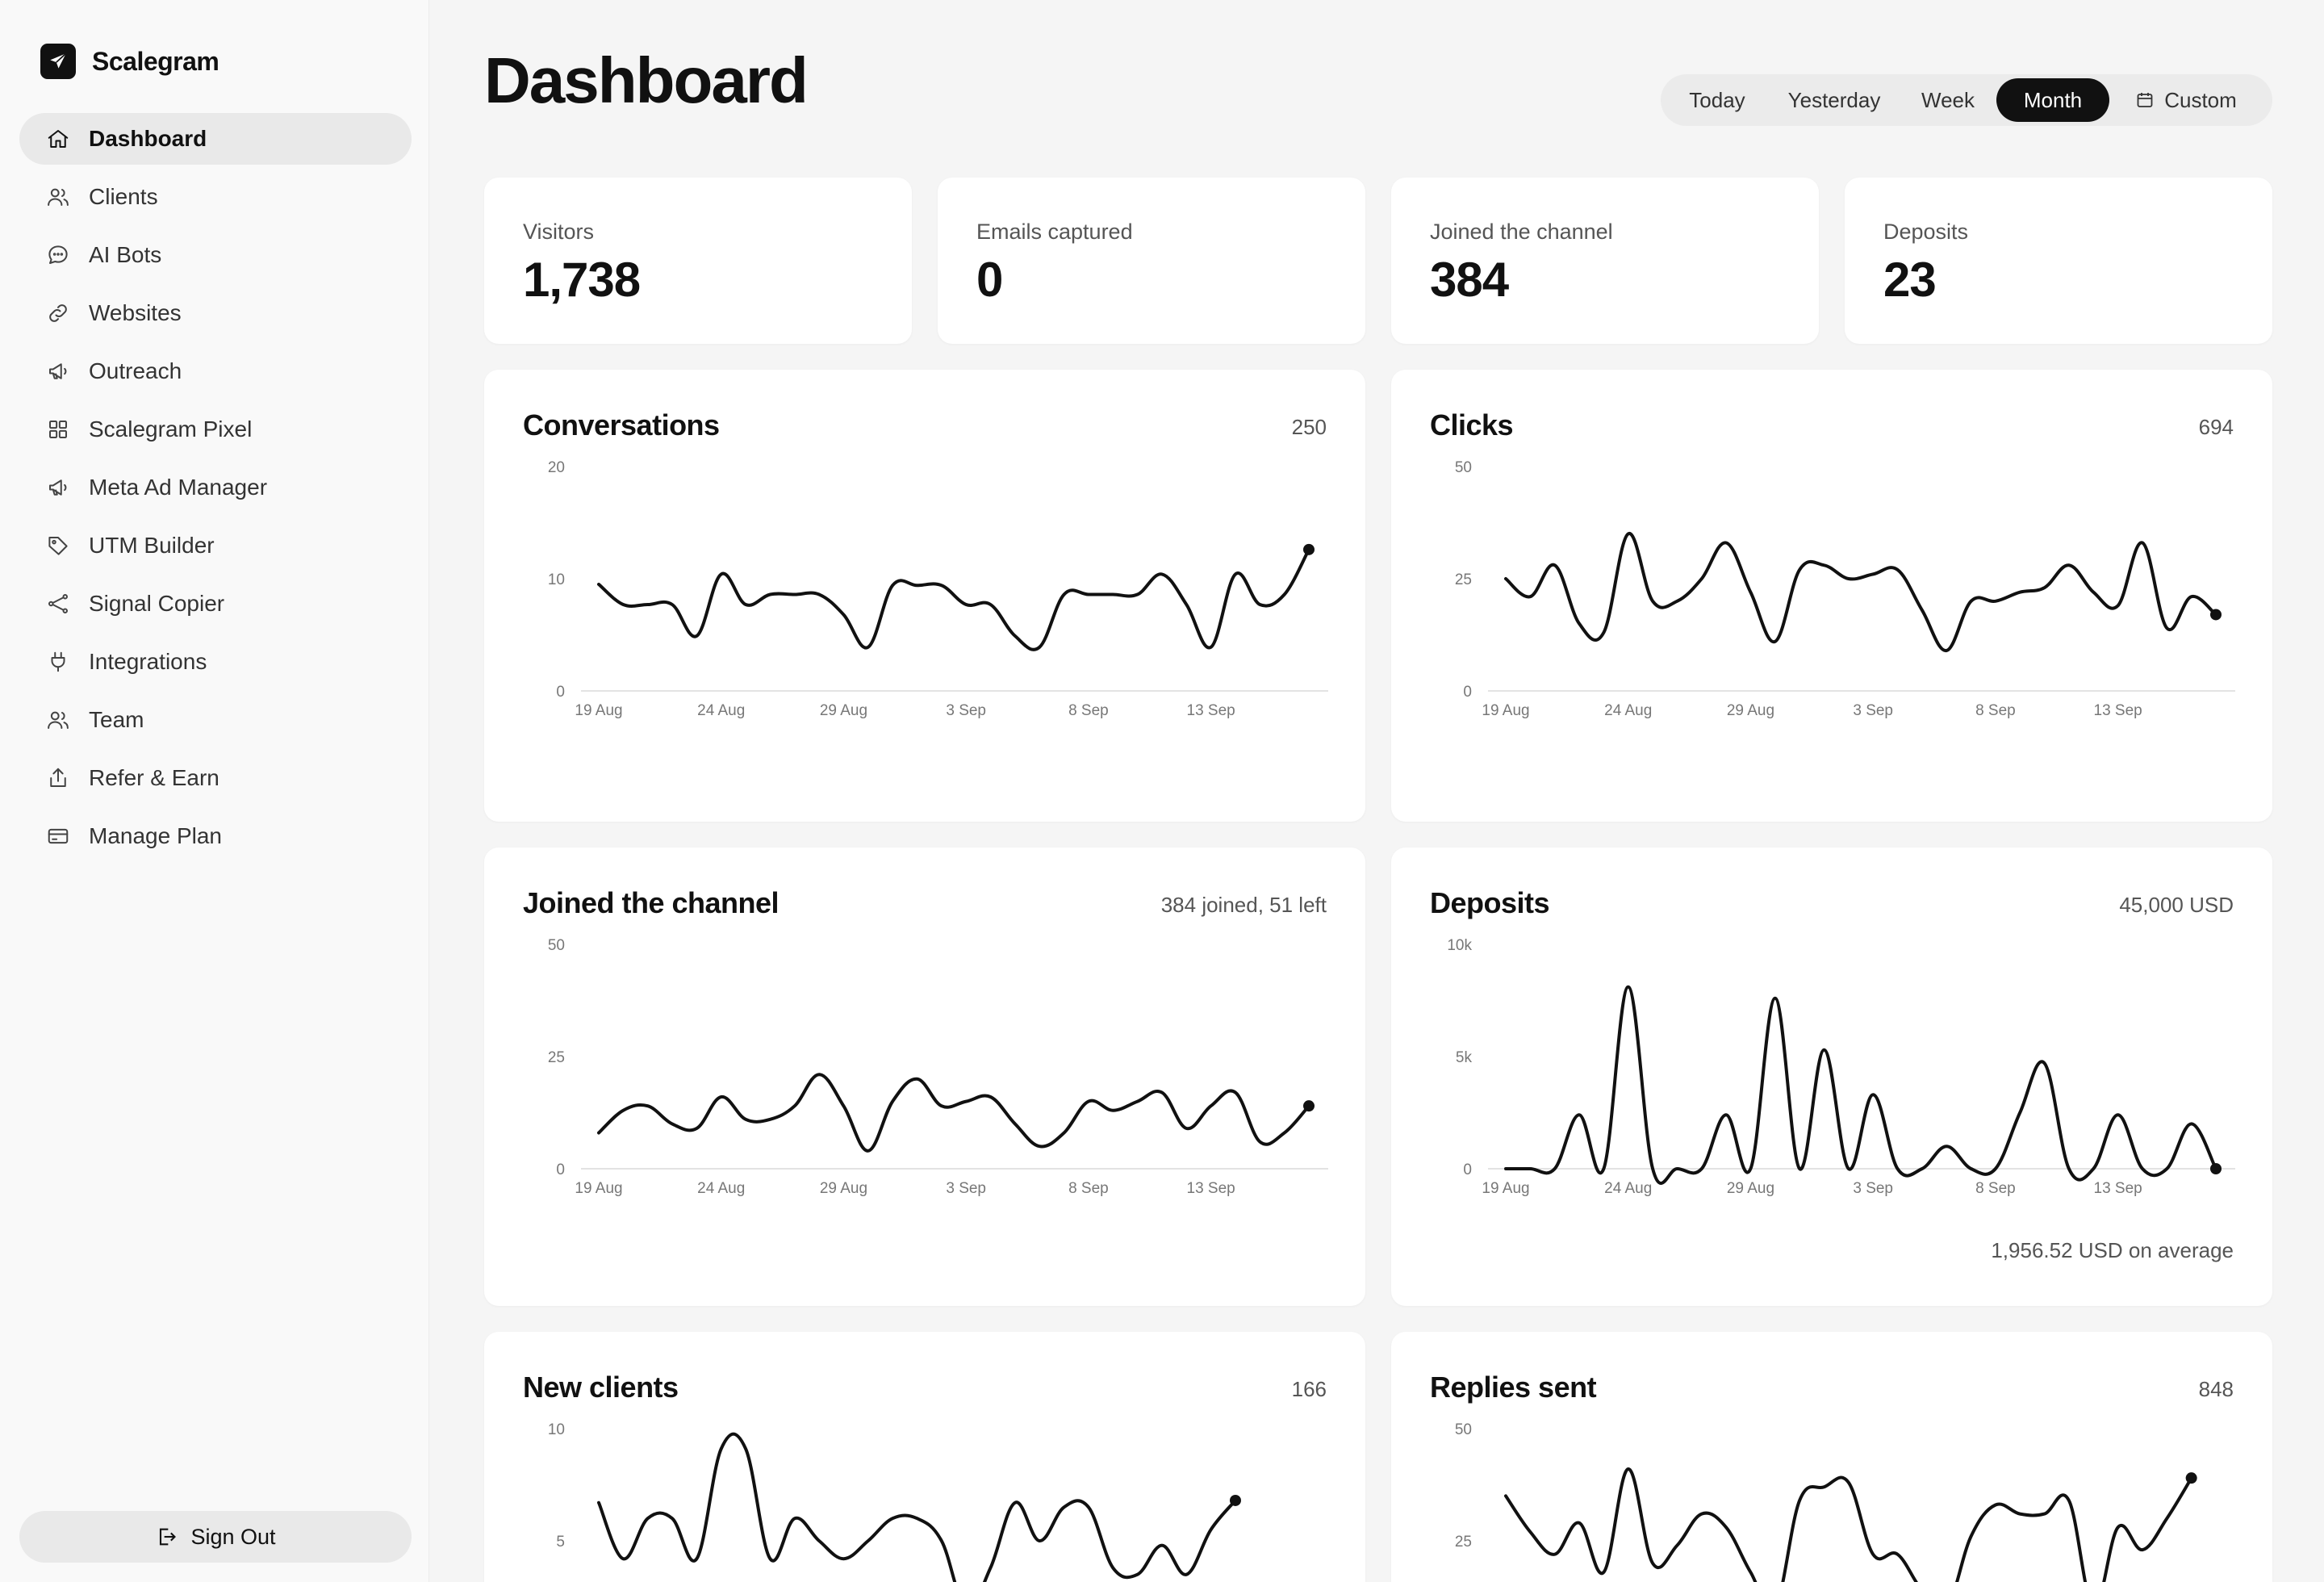 The image size is (2324, 1582). I want to click on range-label: Week, so click(1948, 99).